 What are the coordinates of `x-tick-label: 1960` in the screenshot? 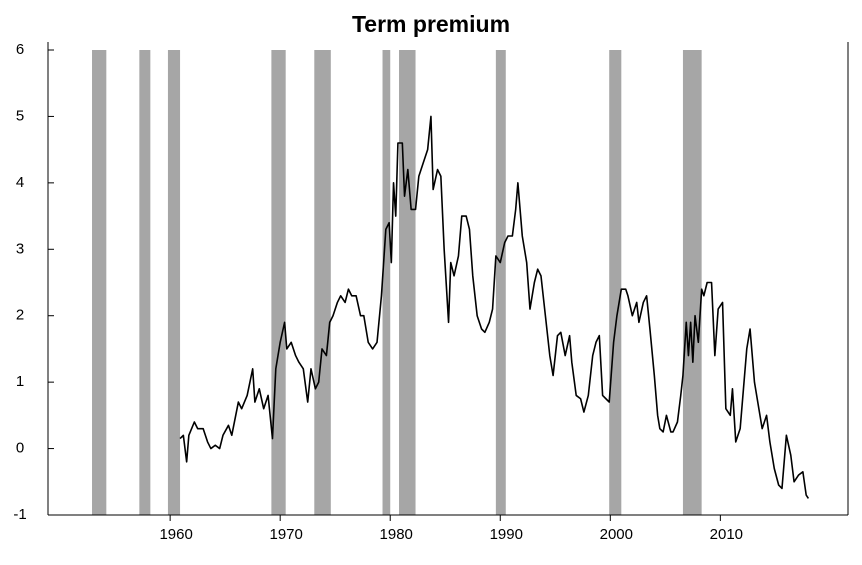 It's located at (175, 534).